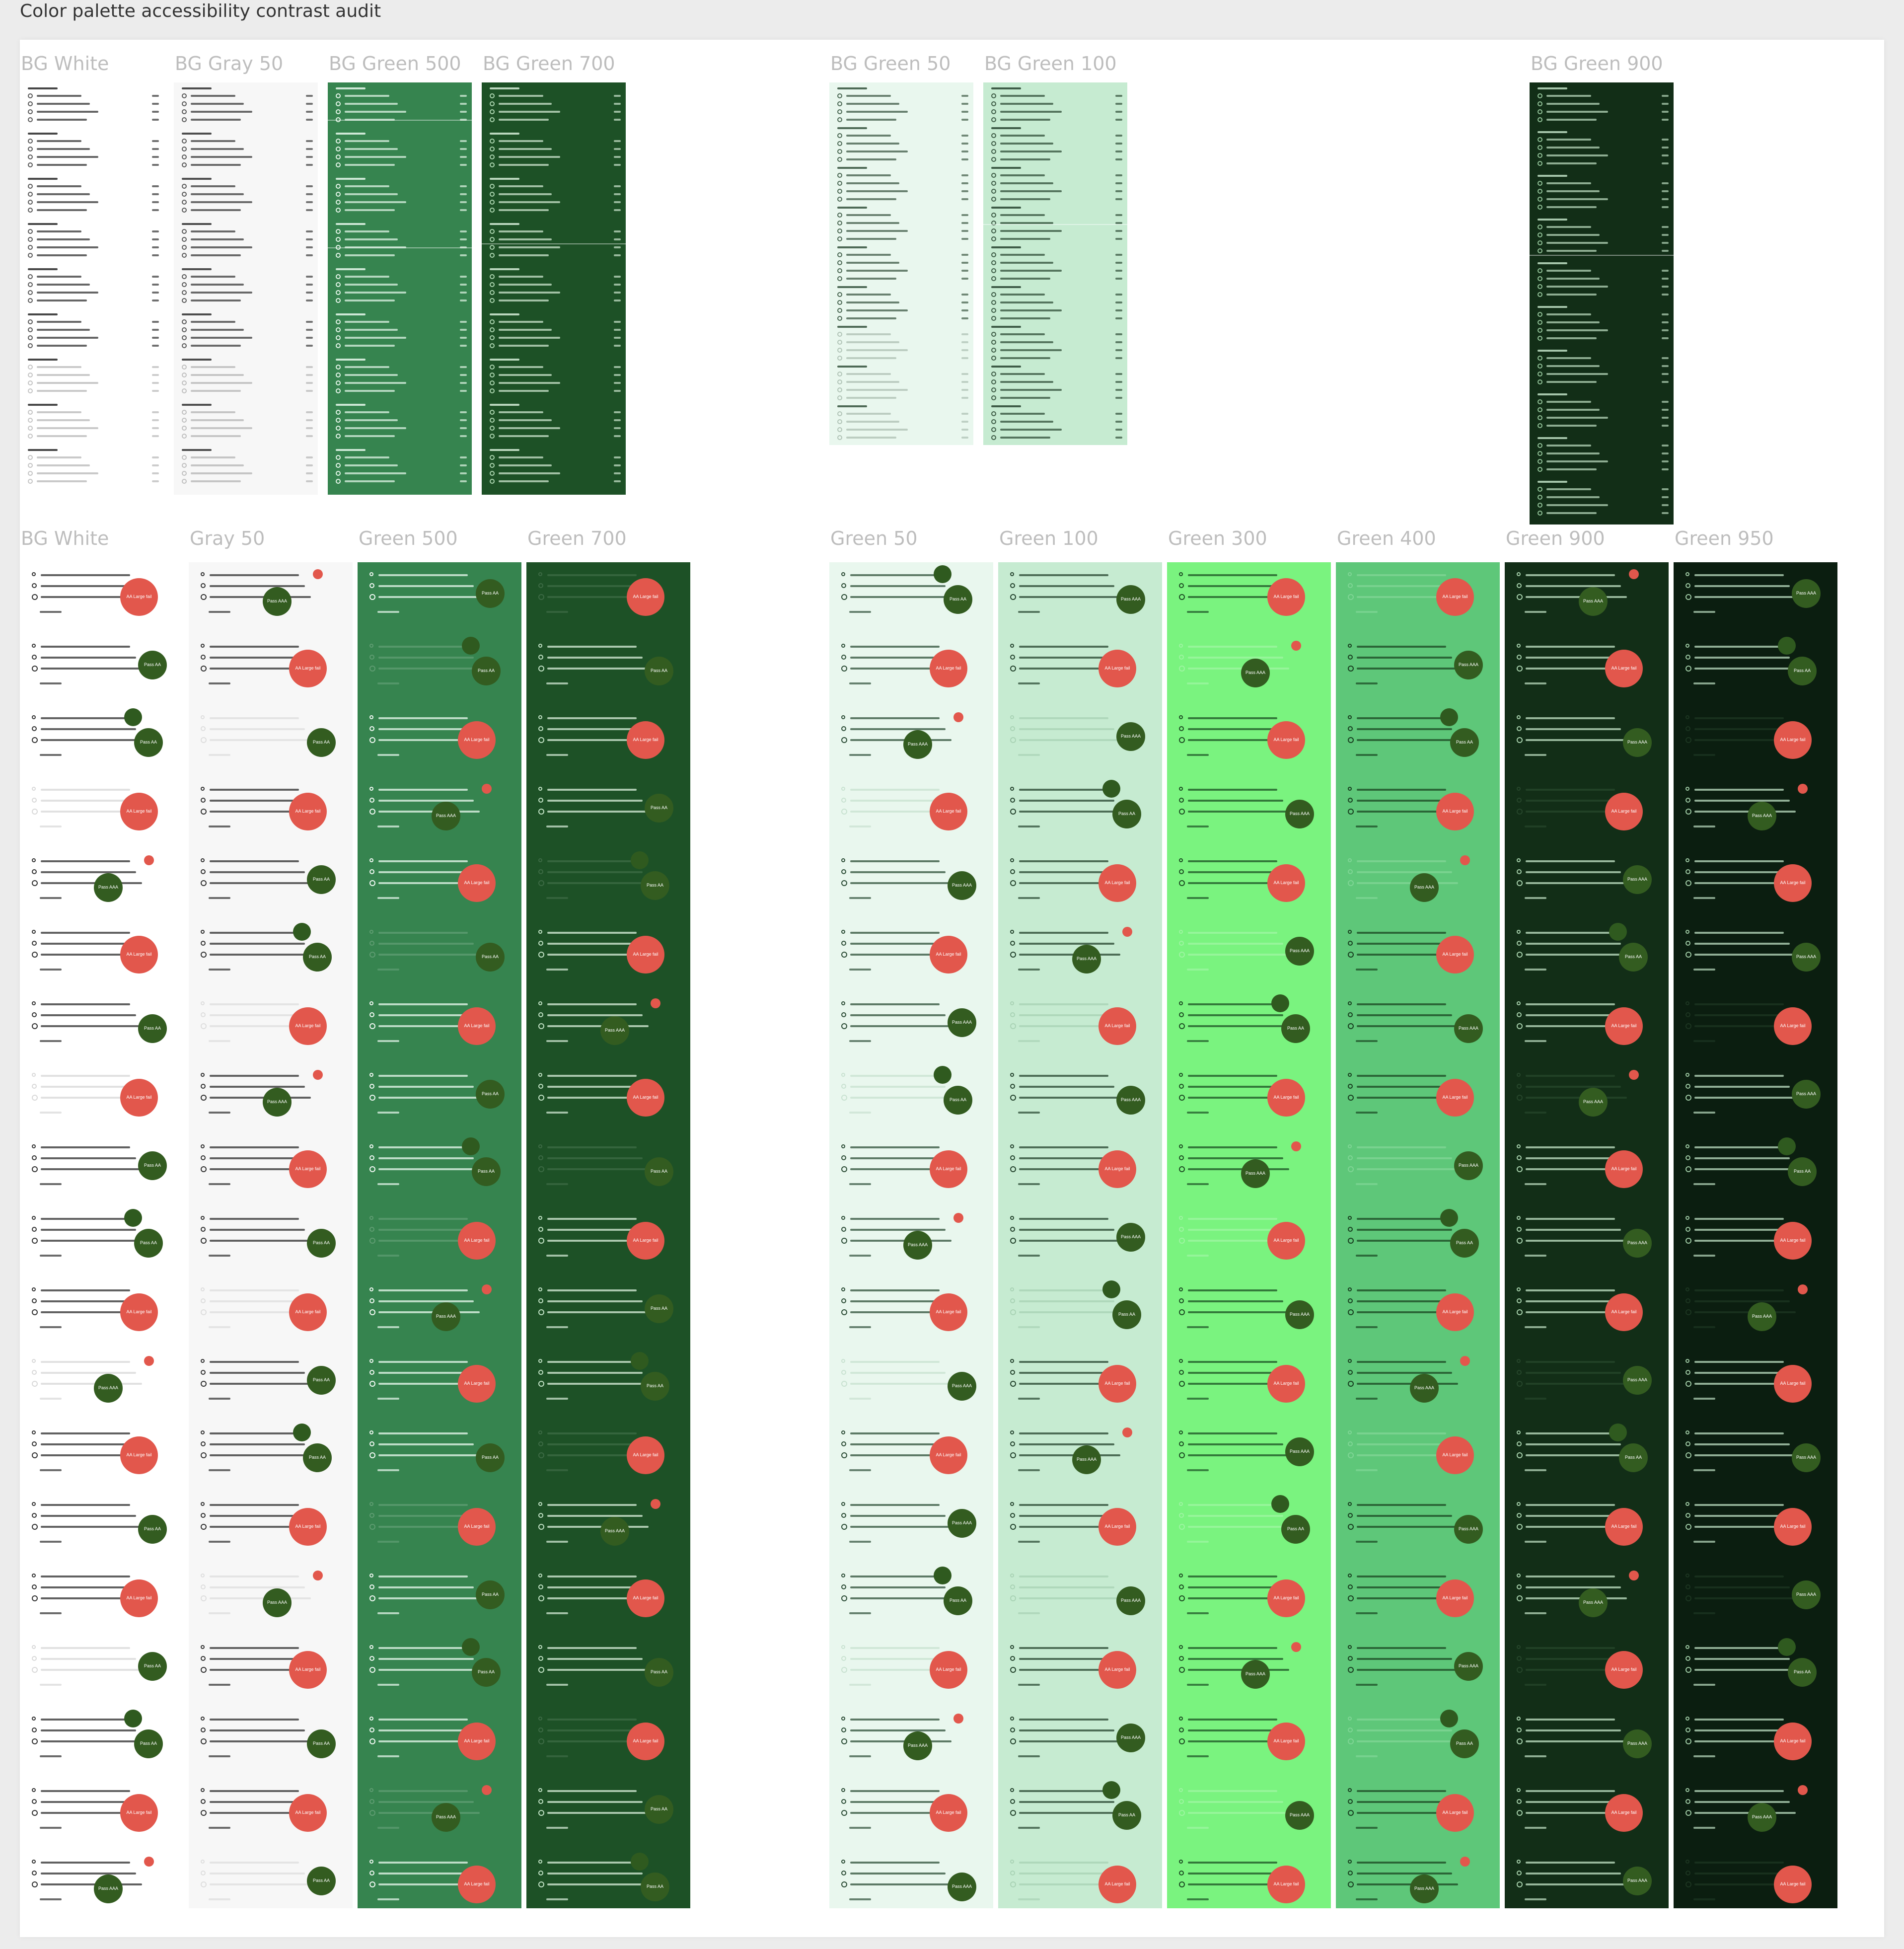  What do you see at coordinates (227, 538) in the screenshot?
I see `section-label: Gray 50` at bounding box center [227, 538].